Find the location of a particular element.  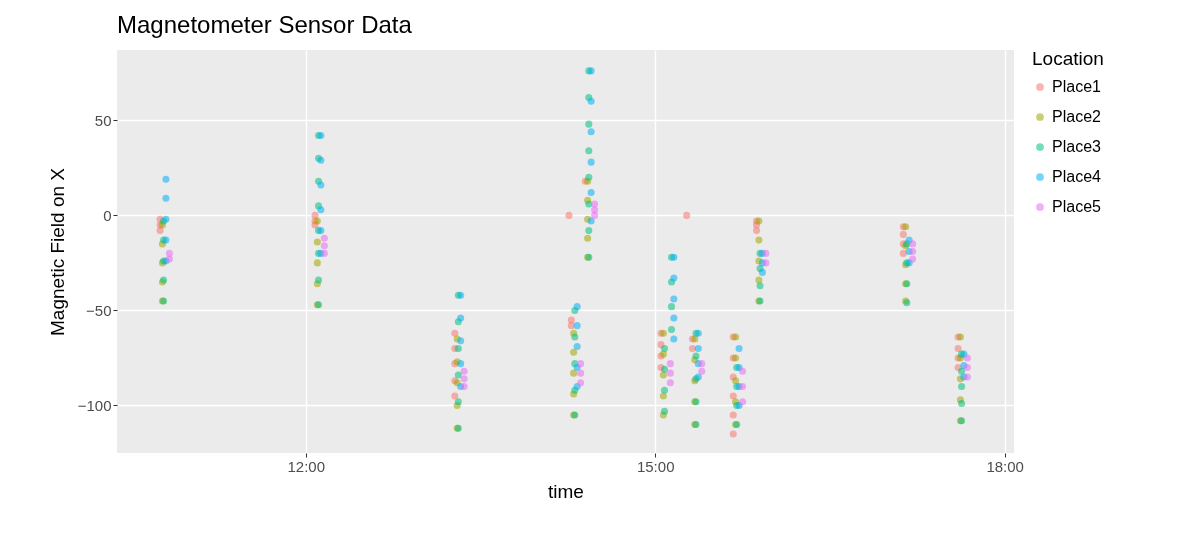

x-axis-title: time is located at coordinates (566, 491).